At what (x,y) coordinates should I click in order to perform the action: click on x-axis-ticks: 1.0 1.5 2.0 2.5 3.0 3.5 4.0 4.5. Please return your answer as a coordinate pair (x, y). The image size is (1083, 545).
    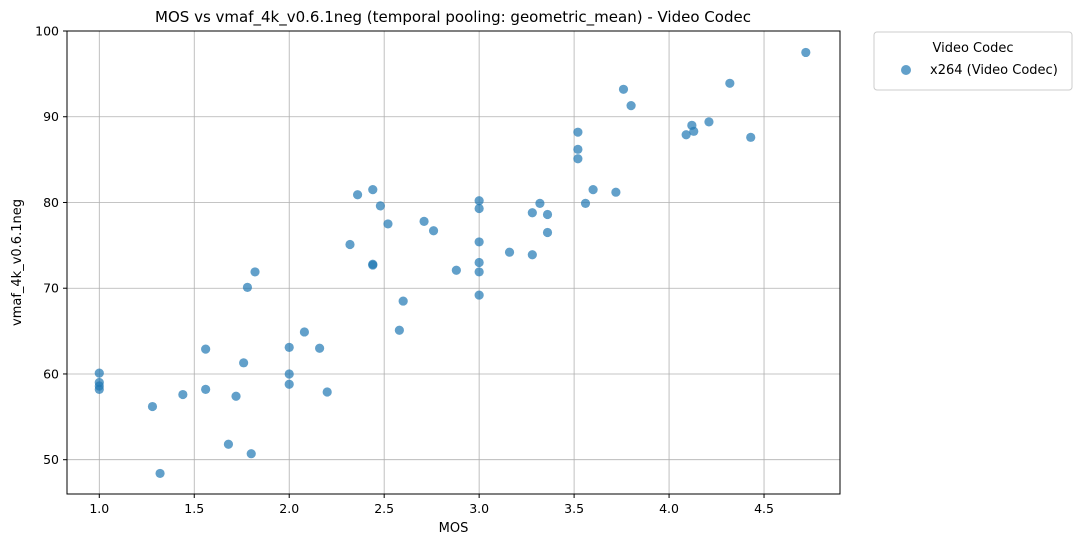
    Looking at the image, I should click on (431, 505).